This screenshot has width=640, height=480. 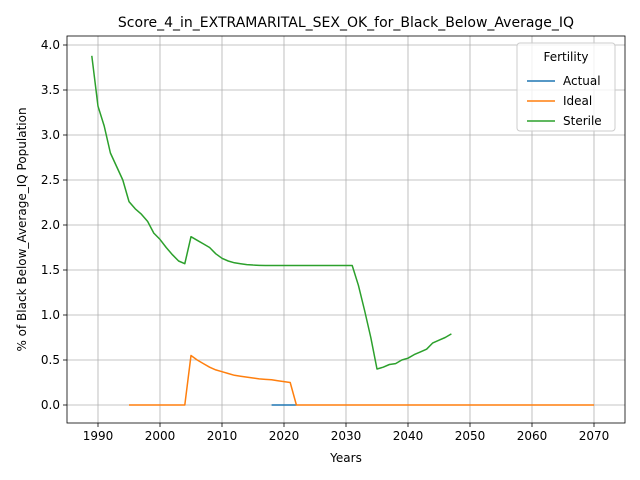 I want to click on legend: Fertility Actual Ideal Sterile, so click(x=566, y=87).